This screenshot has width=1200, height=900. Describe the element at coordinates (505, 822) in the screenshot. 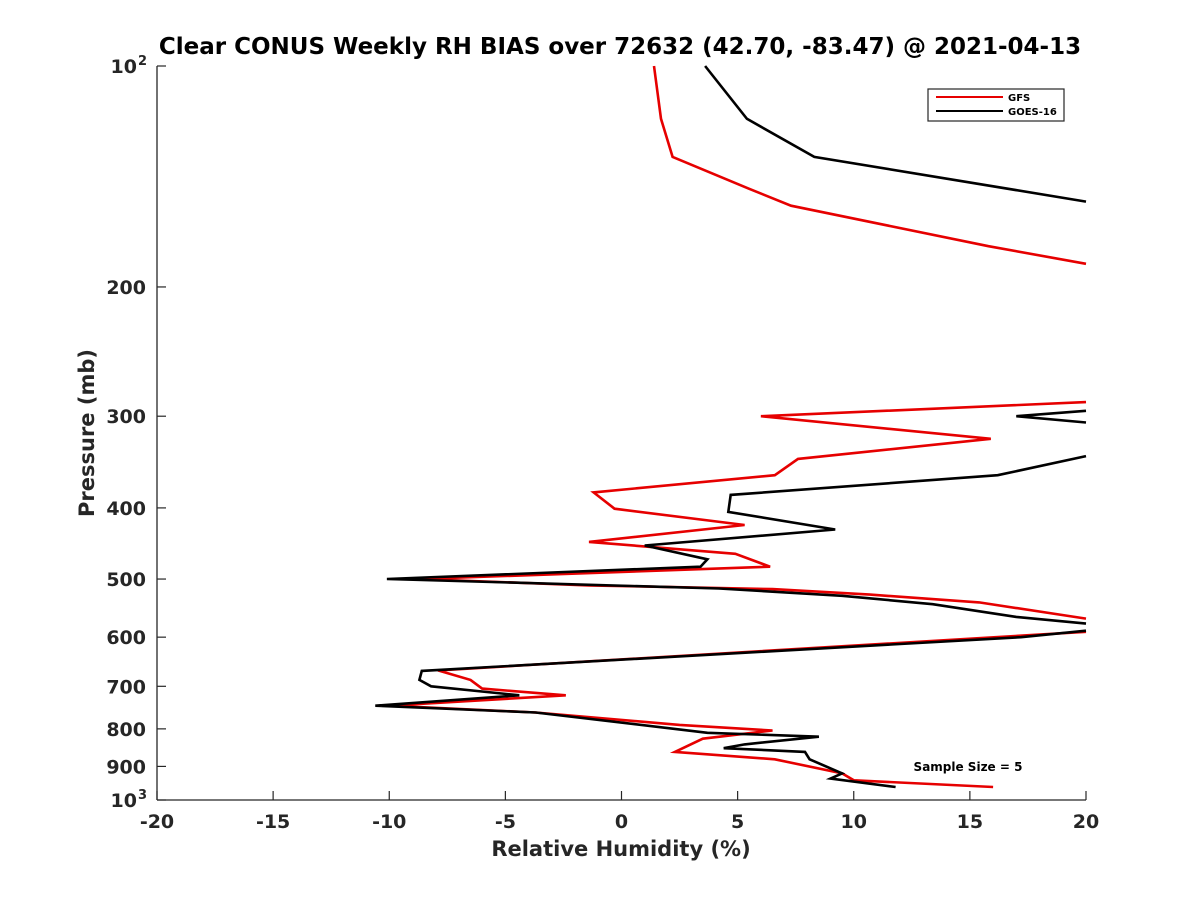

I see `x-tick-label: -5` at that location.